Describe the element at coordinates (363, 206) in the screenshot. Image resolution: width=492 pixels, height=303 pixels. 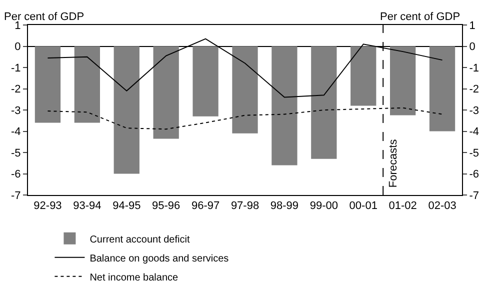
I see `x-tick-label: 00-01` at that location.